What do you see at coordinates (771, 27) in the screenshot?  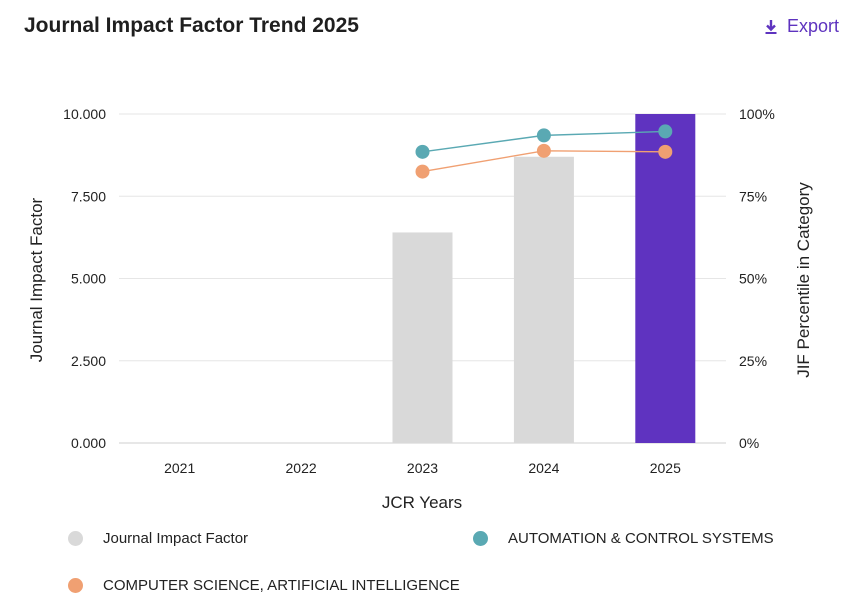 I see `download-icon` at bounding box center [771, 27].